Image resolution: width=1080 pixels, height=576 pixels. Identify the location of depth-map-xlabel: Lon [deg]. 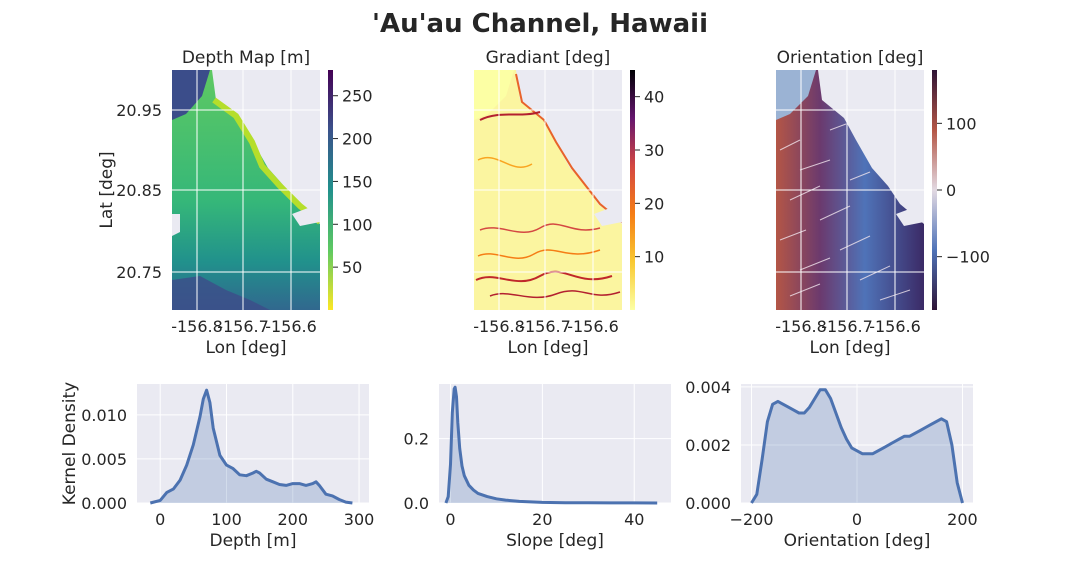
(245, 348).